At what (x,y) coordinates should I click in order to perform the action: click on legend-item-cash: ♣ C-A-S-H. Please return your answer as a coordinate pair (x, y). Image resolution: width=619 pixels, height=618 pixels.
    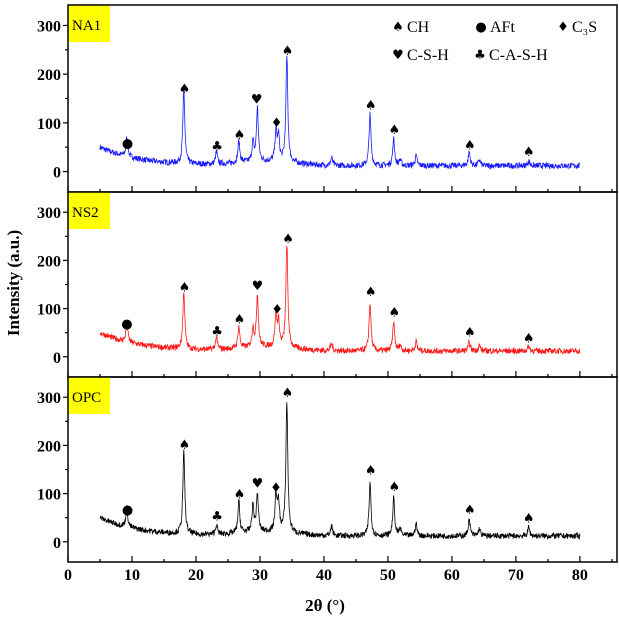
    Looking at the image, I should click on (511, 55).